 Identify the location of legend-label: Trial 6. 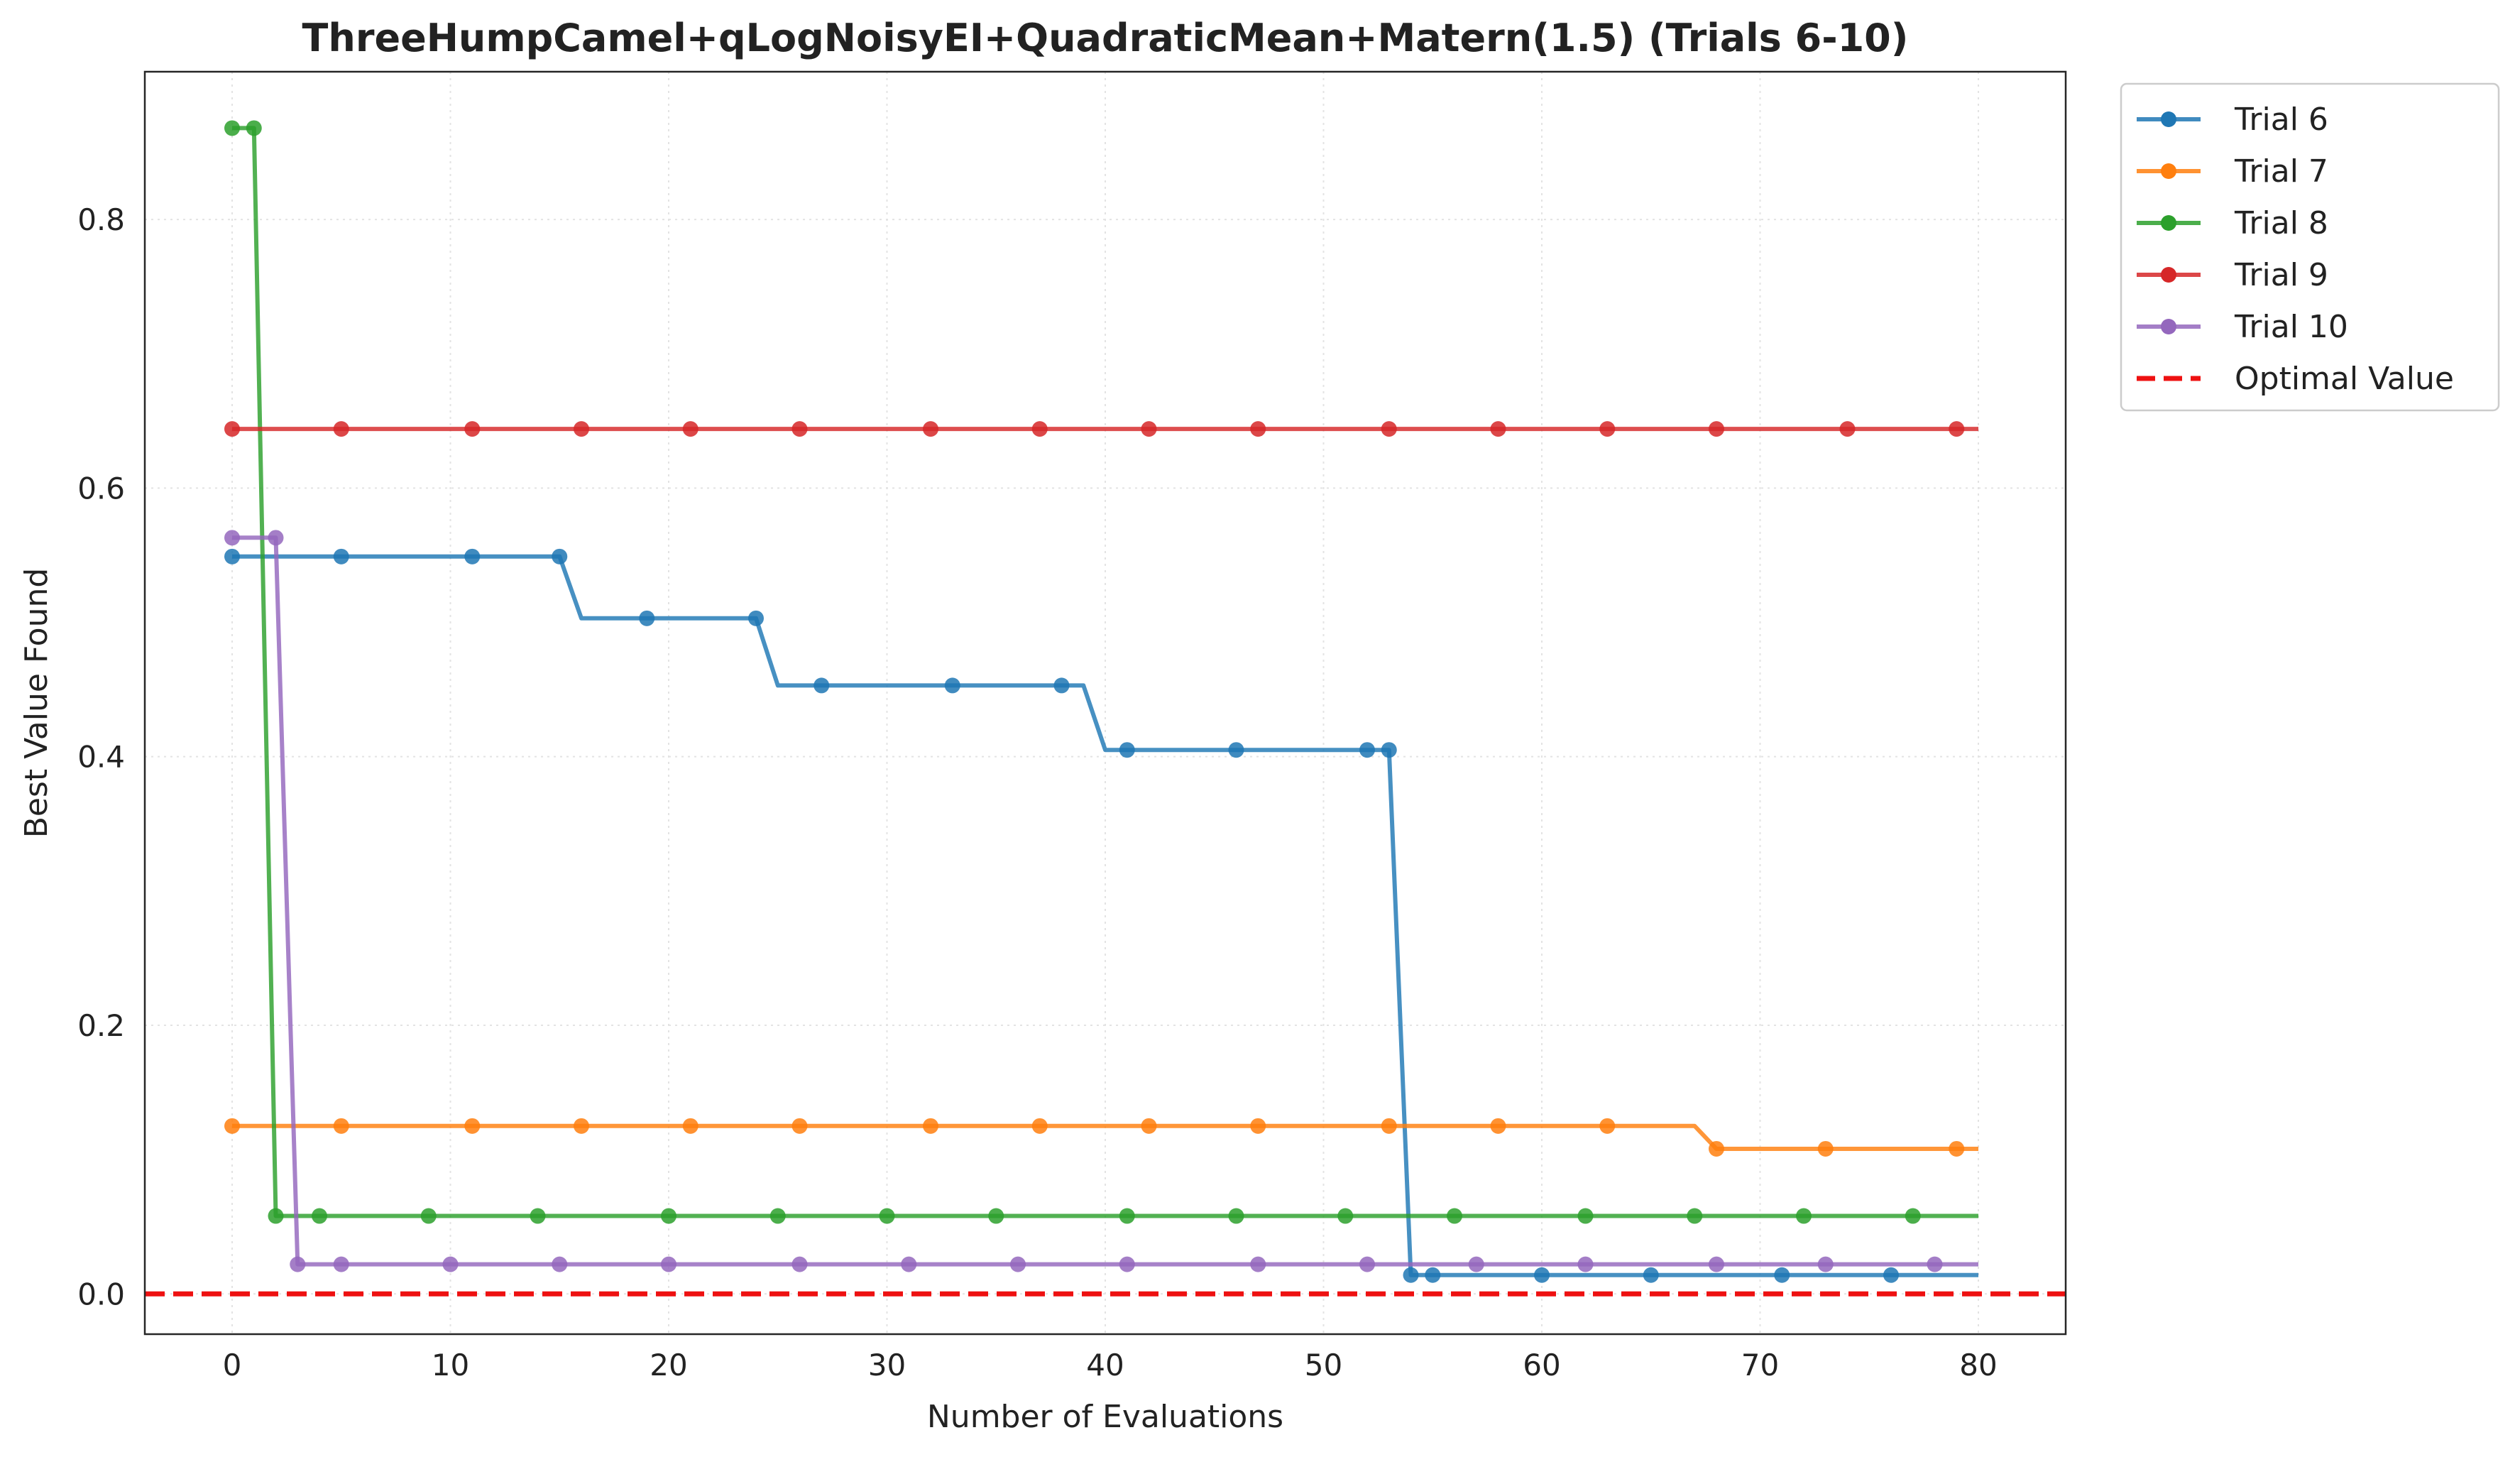
(2281, 120).